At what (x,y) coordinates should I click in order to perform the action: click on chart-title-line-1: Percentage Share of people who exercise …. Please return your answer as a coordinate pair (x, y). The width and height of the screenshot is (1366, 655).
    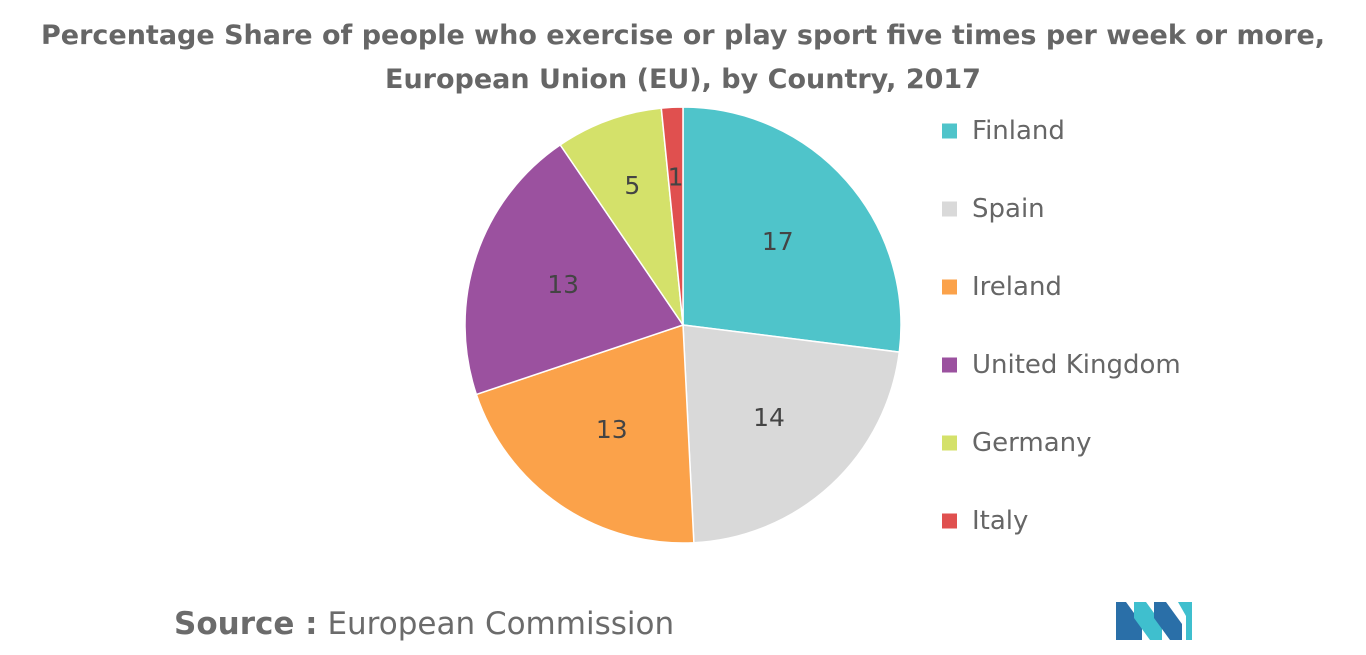
    Looking at the image, I should click on (683, 35).